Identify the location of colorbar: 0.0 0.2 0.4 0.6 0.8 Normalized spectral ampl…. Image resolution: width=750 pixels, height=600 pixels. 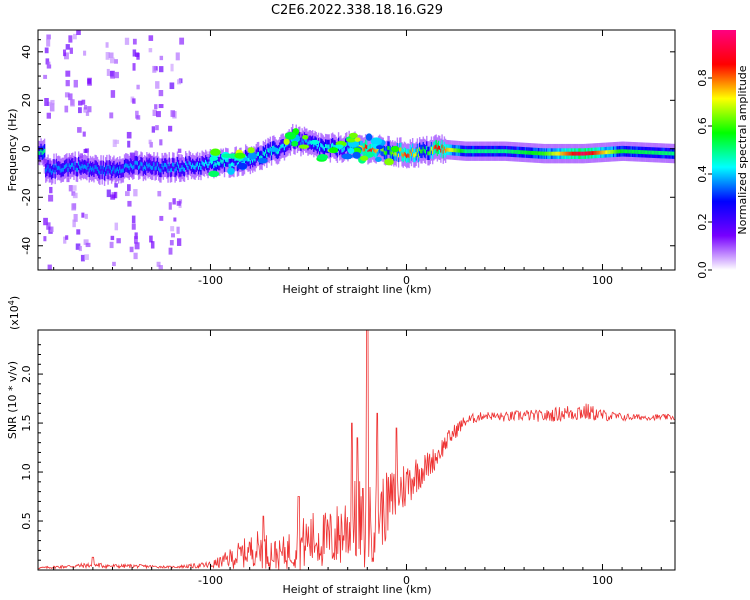
(722, 154).